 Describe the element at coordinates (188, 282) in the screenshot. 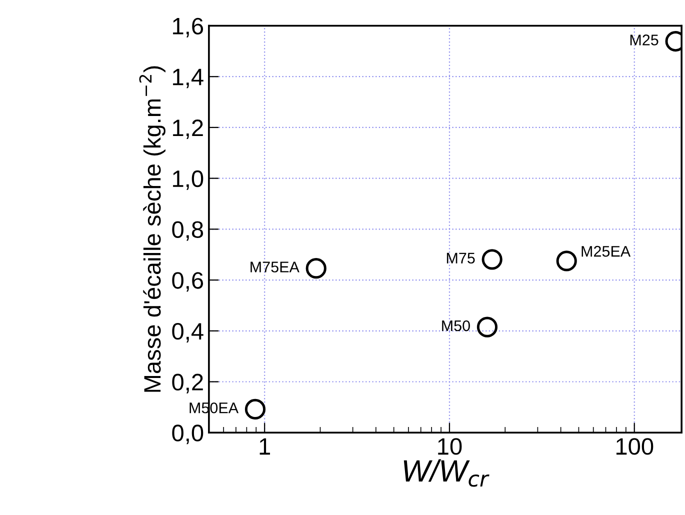

I see `y-tick-label: 0,6` at that location.